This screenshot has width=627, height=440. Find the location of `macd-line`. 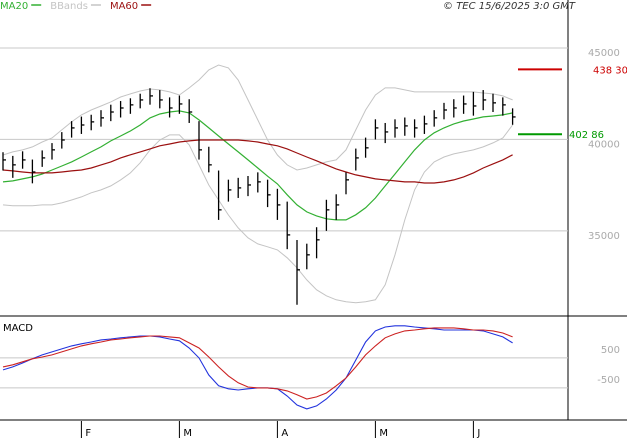

macd-line is located at coordinates (257, 363).